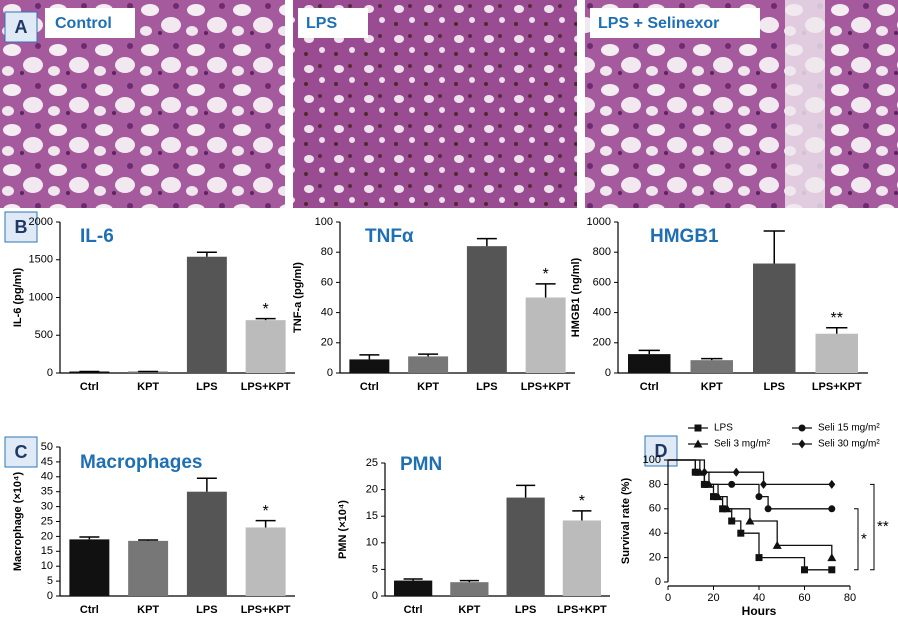  I want to click on chart-title: IL-6, so click(97, 236).